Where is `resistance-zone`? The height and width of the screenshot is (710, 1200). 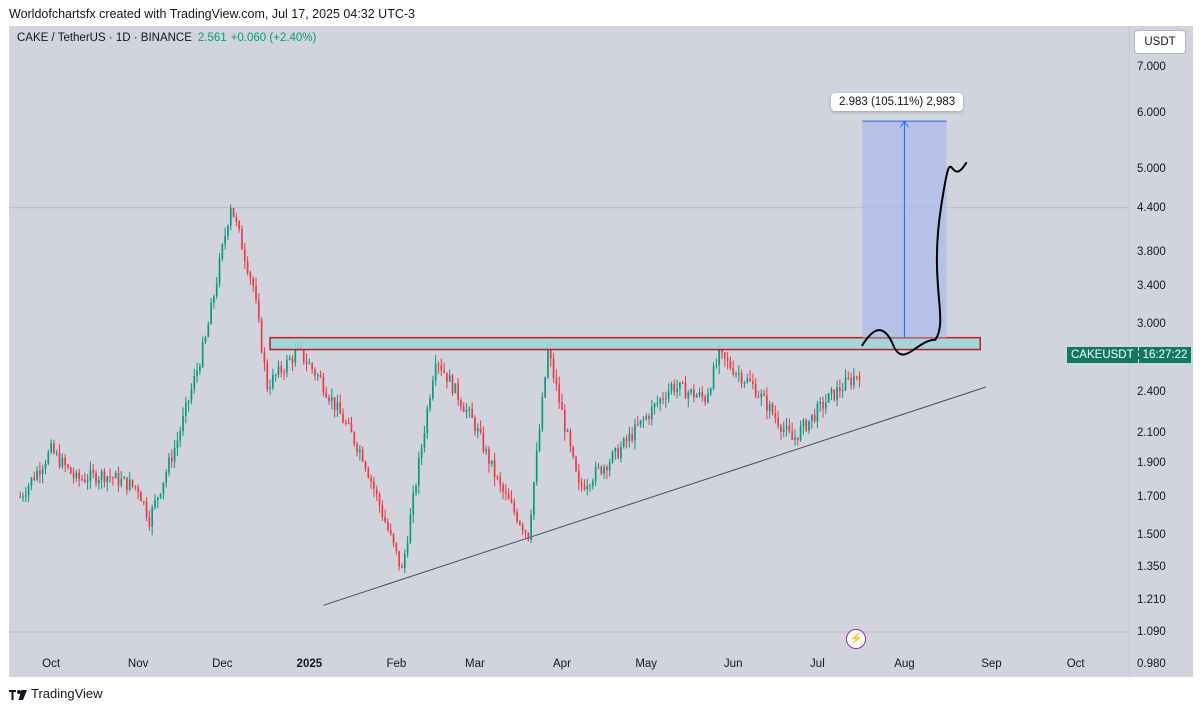 resistance-zone is located at coordinates (625, 343).